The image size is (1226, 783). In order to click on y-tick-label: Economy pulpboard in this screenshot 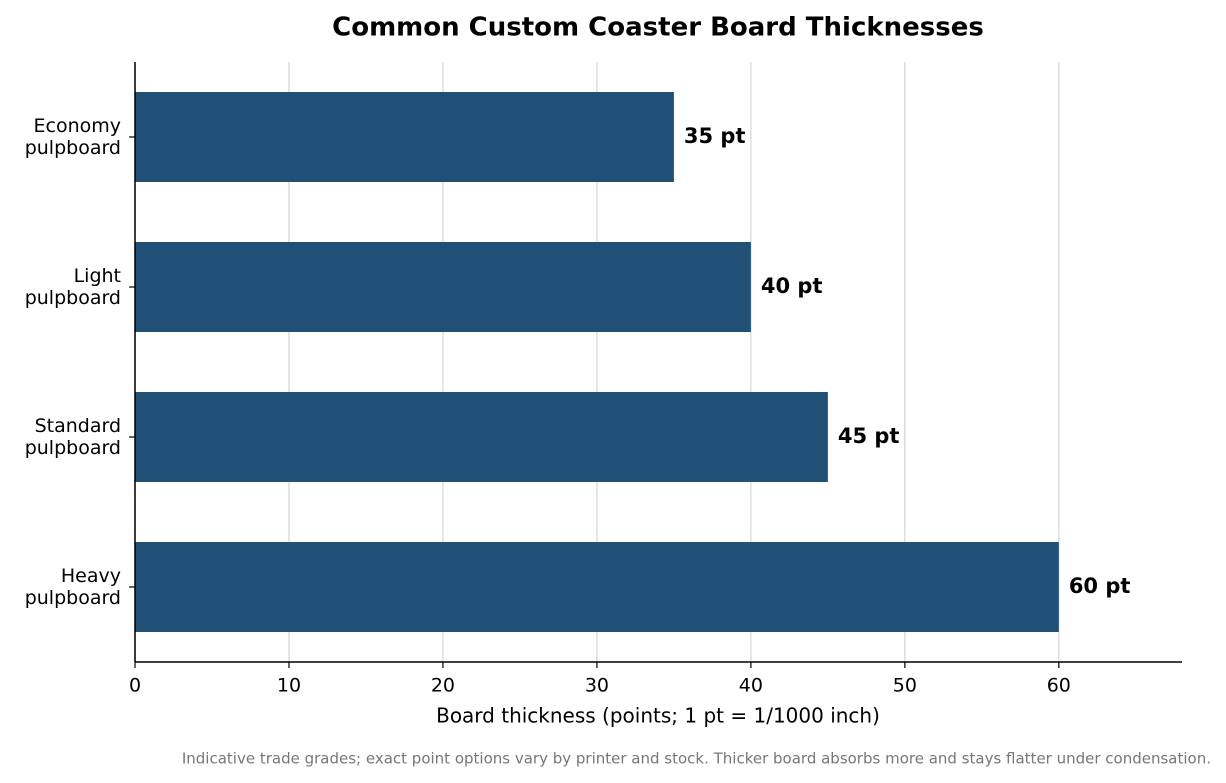, I will do `click(73, 137)`.